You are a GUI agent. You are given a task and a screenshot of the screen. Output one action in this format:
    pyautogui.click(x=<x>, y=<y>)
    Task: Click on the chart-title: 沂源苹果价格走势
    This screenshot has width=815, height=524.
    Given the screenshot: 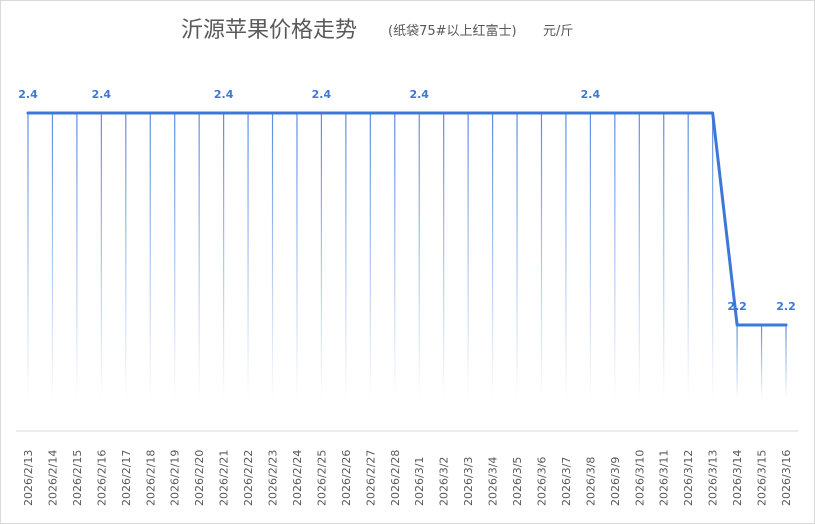 What is the action you would take?
    pyautogui.click(x=269, y=30)
    